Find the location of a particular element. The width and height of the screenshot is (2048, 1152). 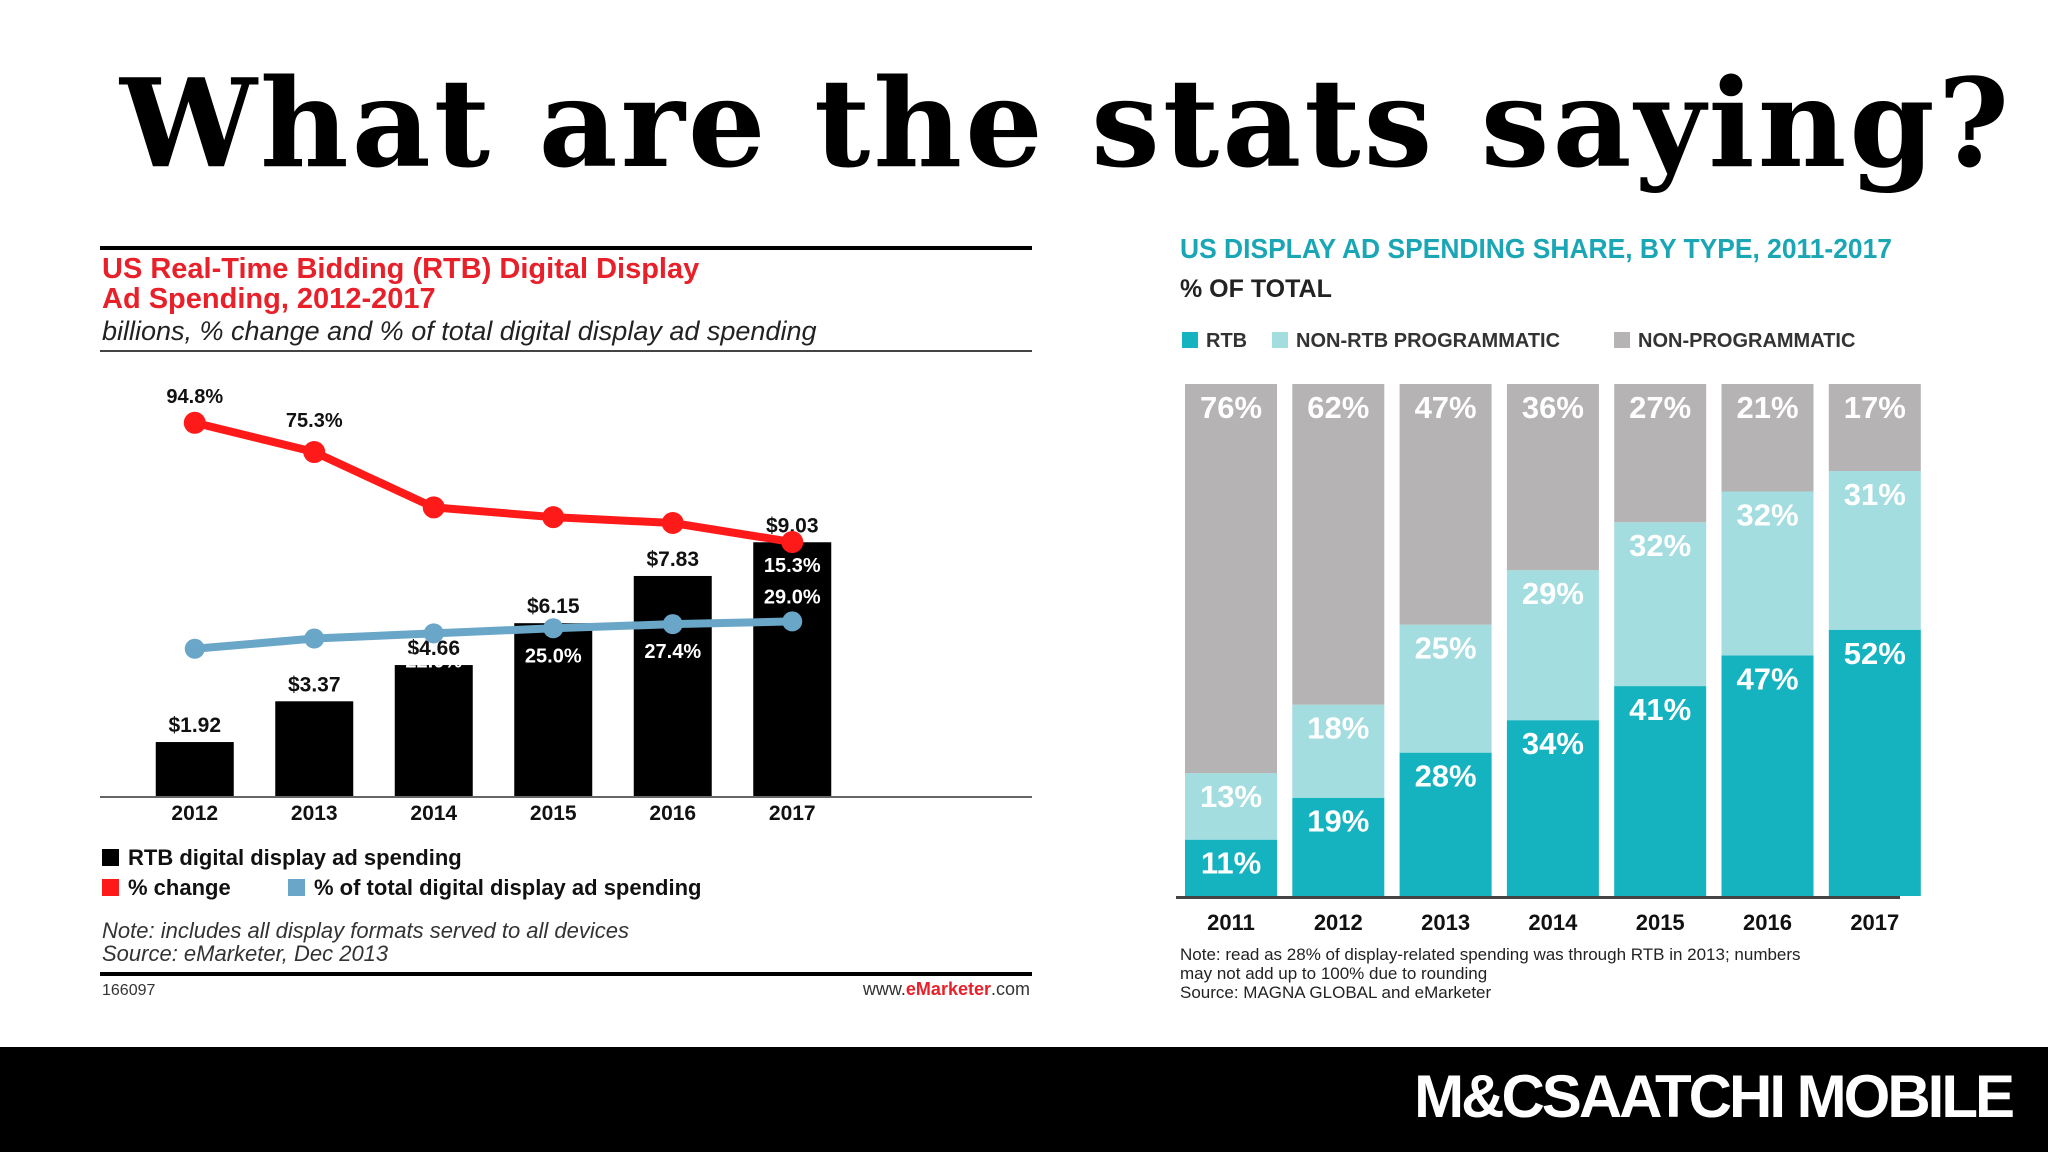

share-value-label: 25.0% is located at coordinates (553, 656).